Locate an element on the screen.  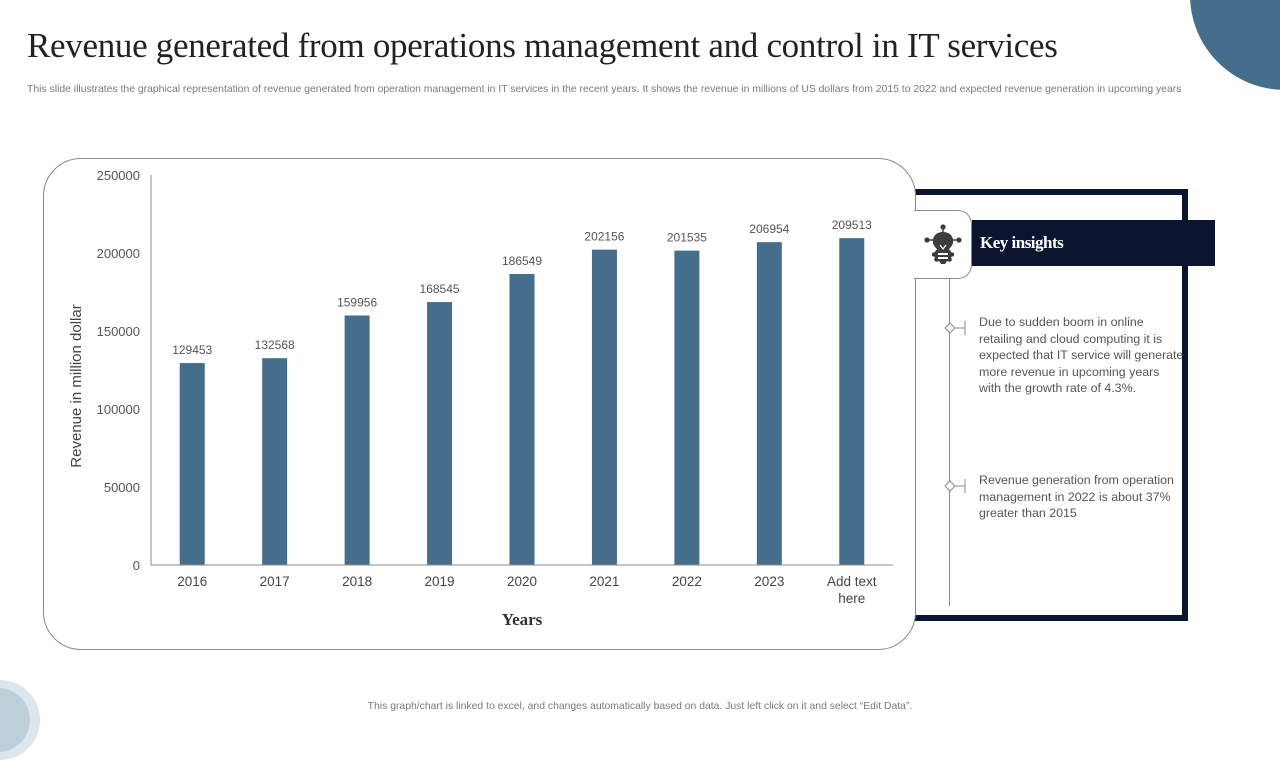
y-tick-label: 200000 is located at coordinates (118, 253).